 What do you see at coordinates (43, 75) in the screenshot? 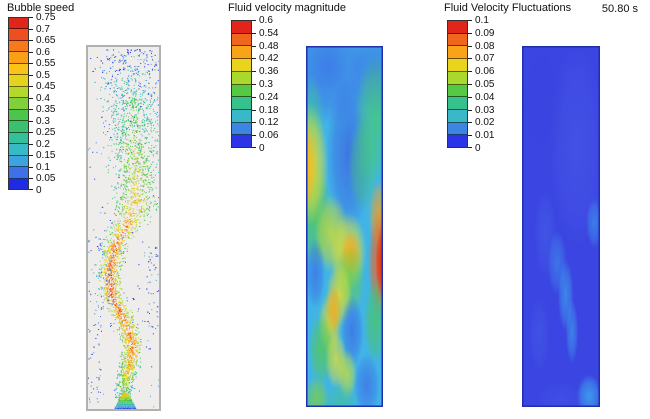
I see `colorbar-tick-label: 0.5` at bounding box center [43, 75].